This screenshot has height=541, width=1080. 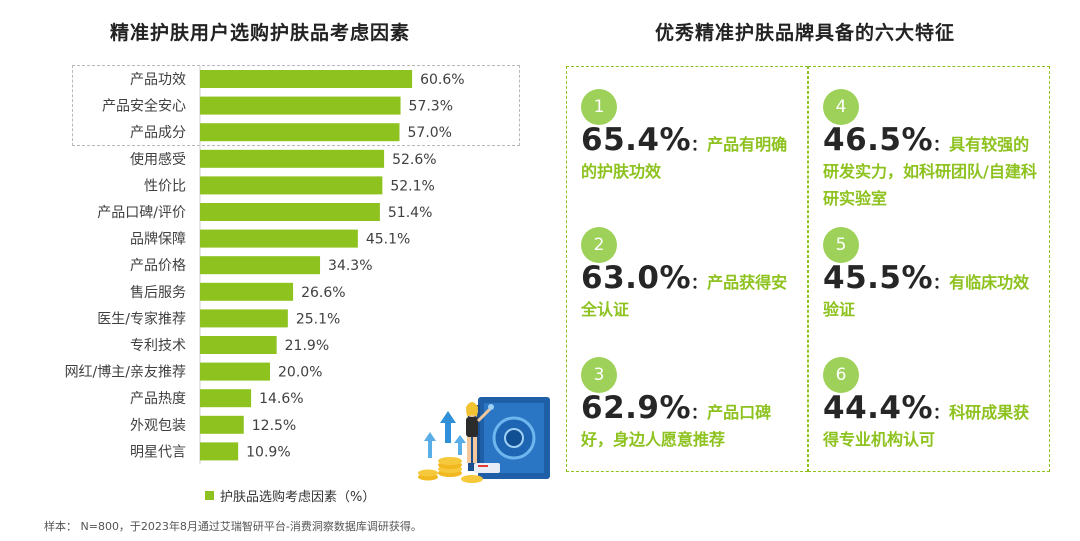 What do you see at coordinates (158, 239) in the screenshot?
I see `category-label: 品牌保障` at bounding box center [158, 239].